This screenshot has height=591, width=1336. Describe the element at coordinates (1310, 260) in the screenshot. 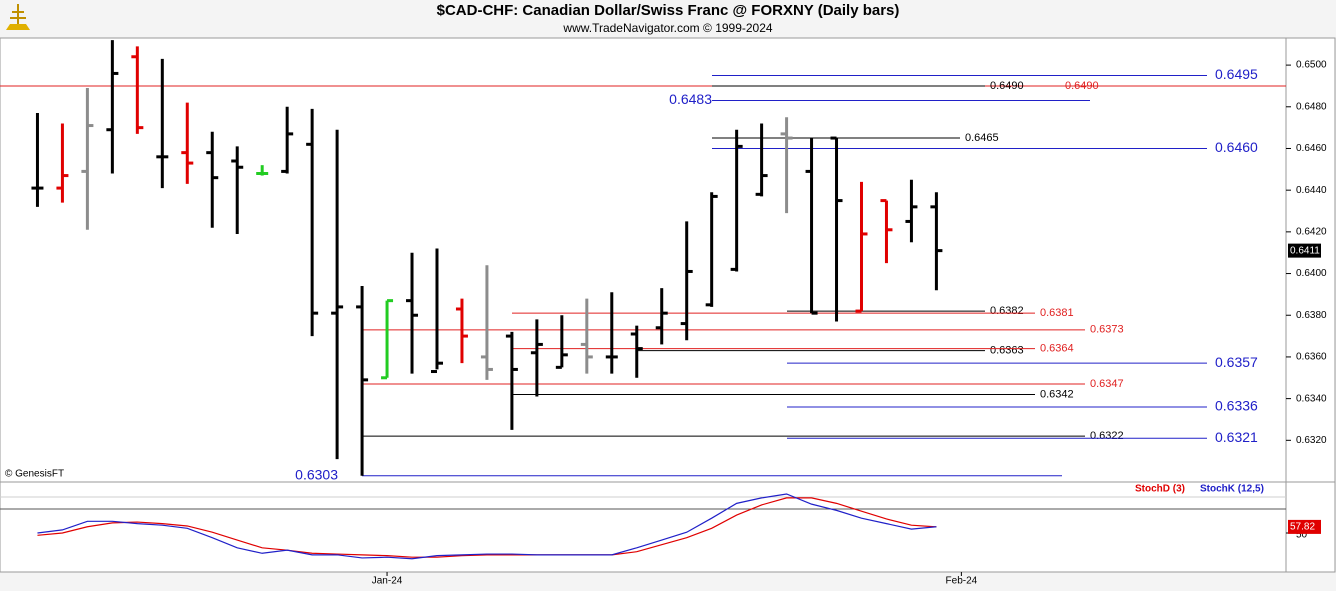

I see `price-axis` at that location.